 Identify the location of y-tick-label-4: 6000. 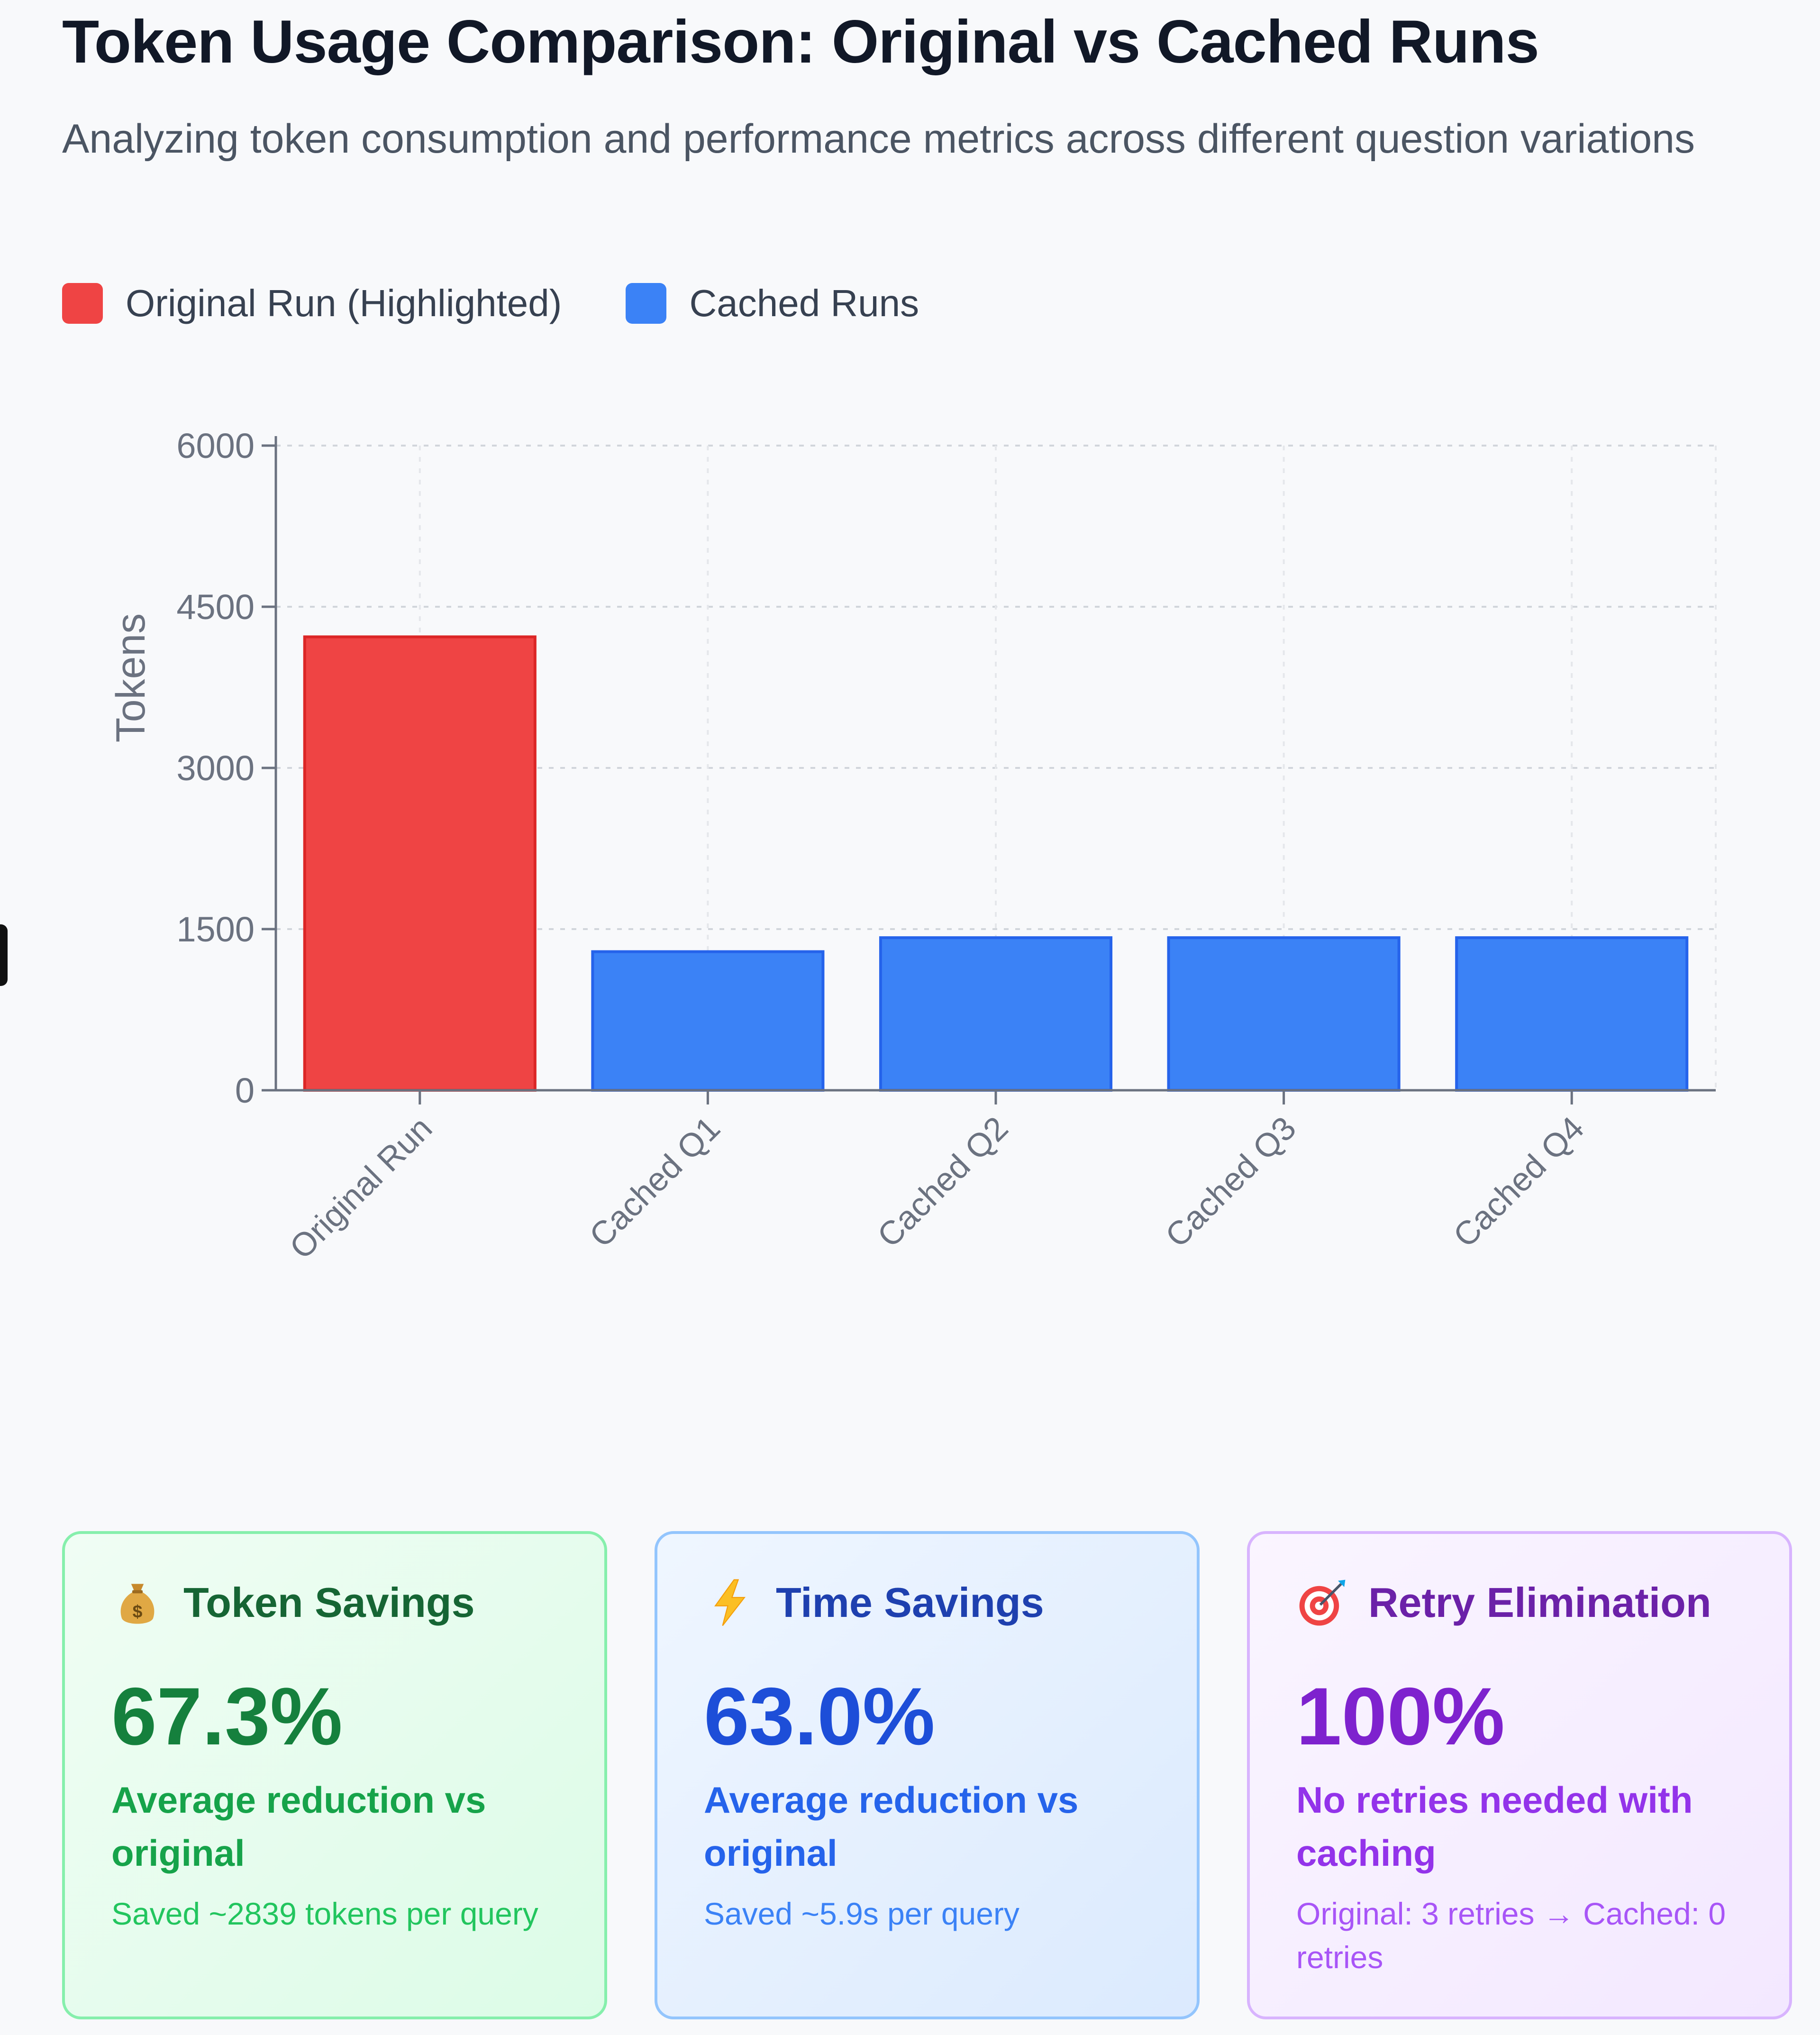
(215, 445).